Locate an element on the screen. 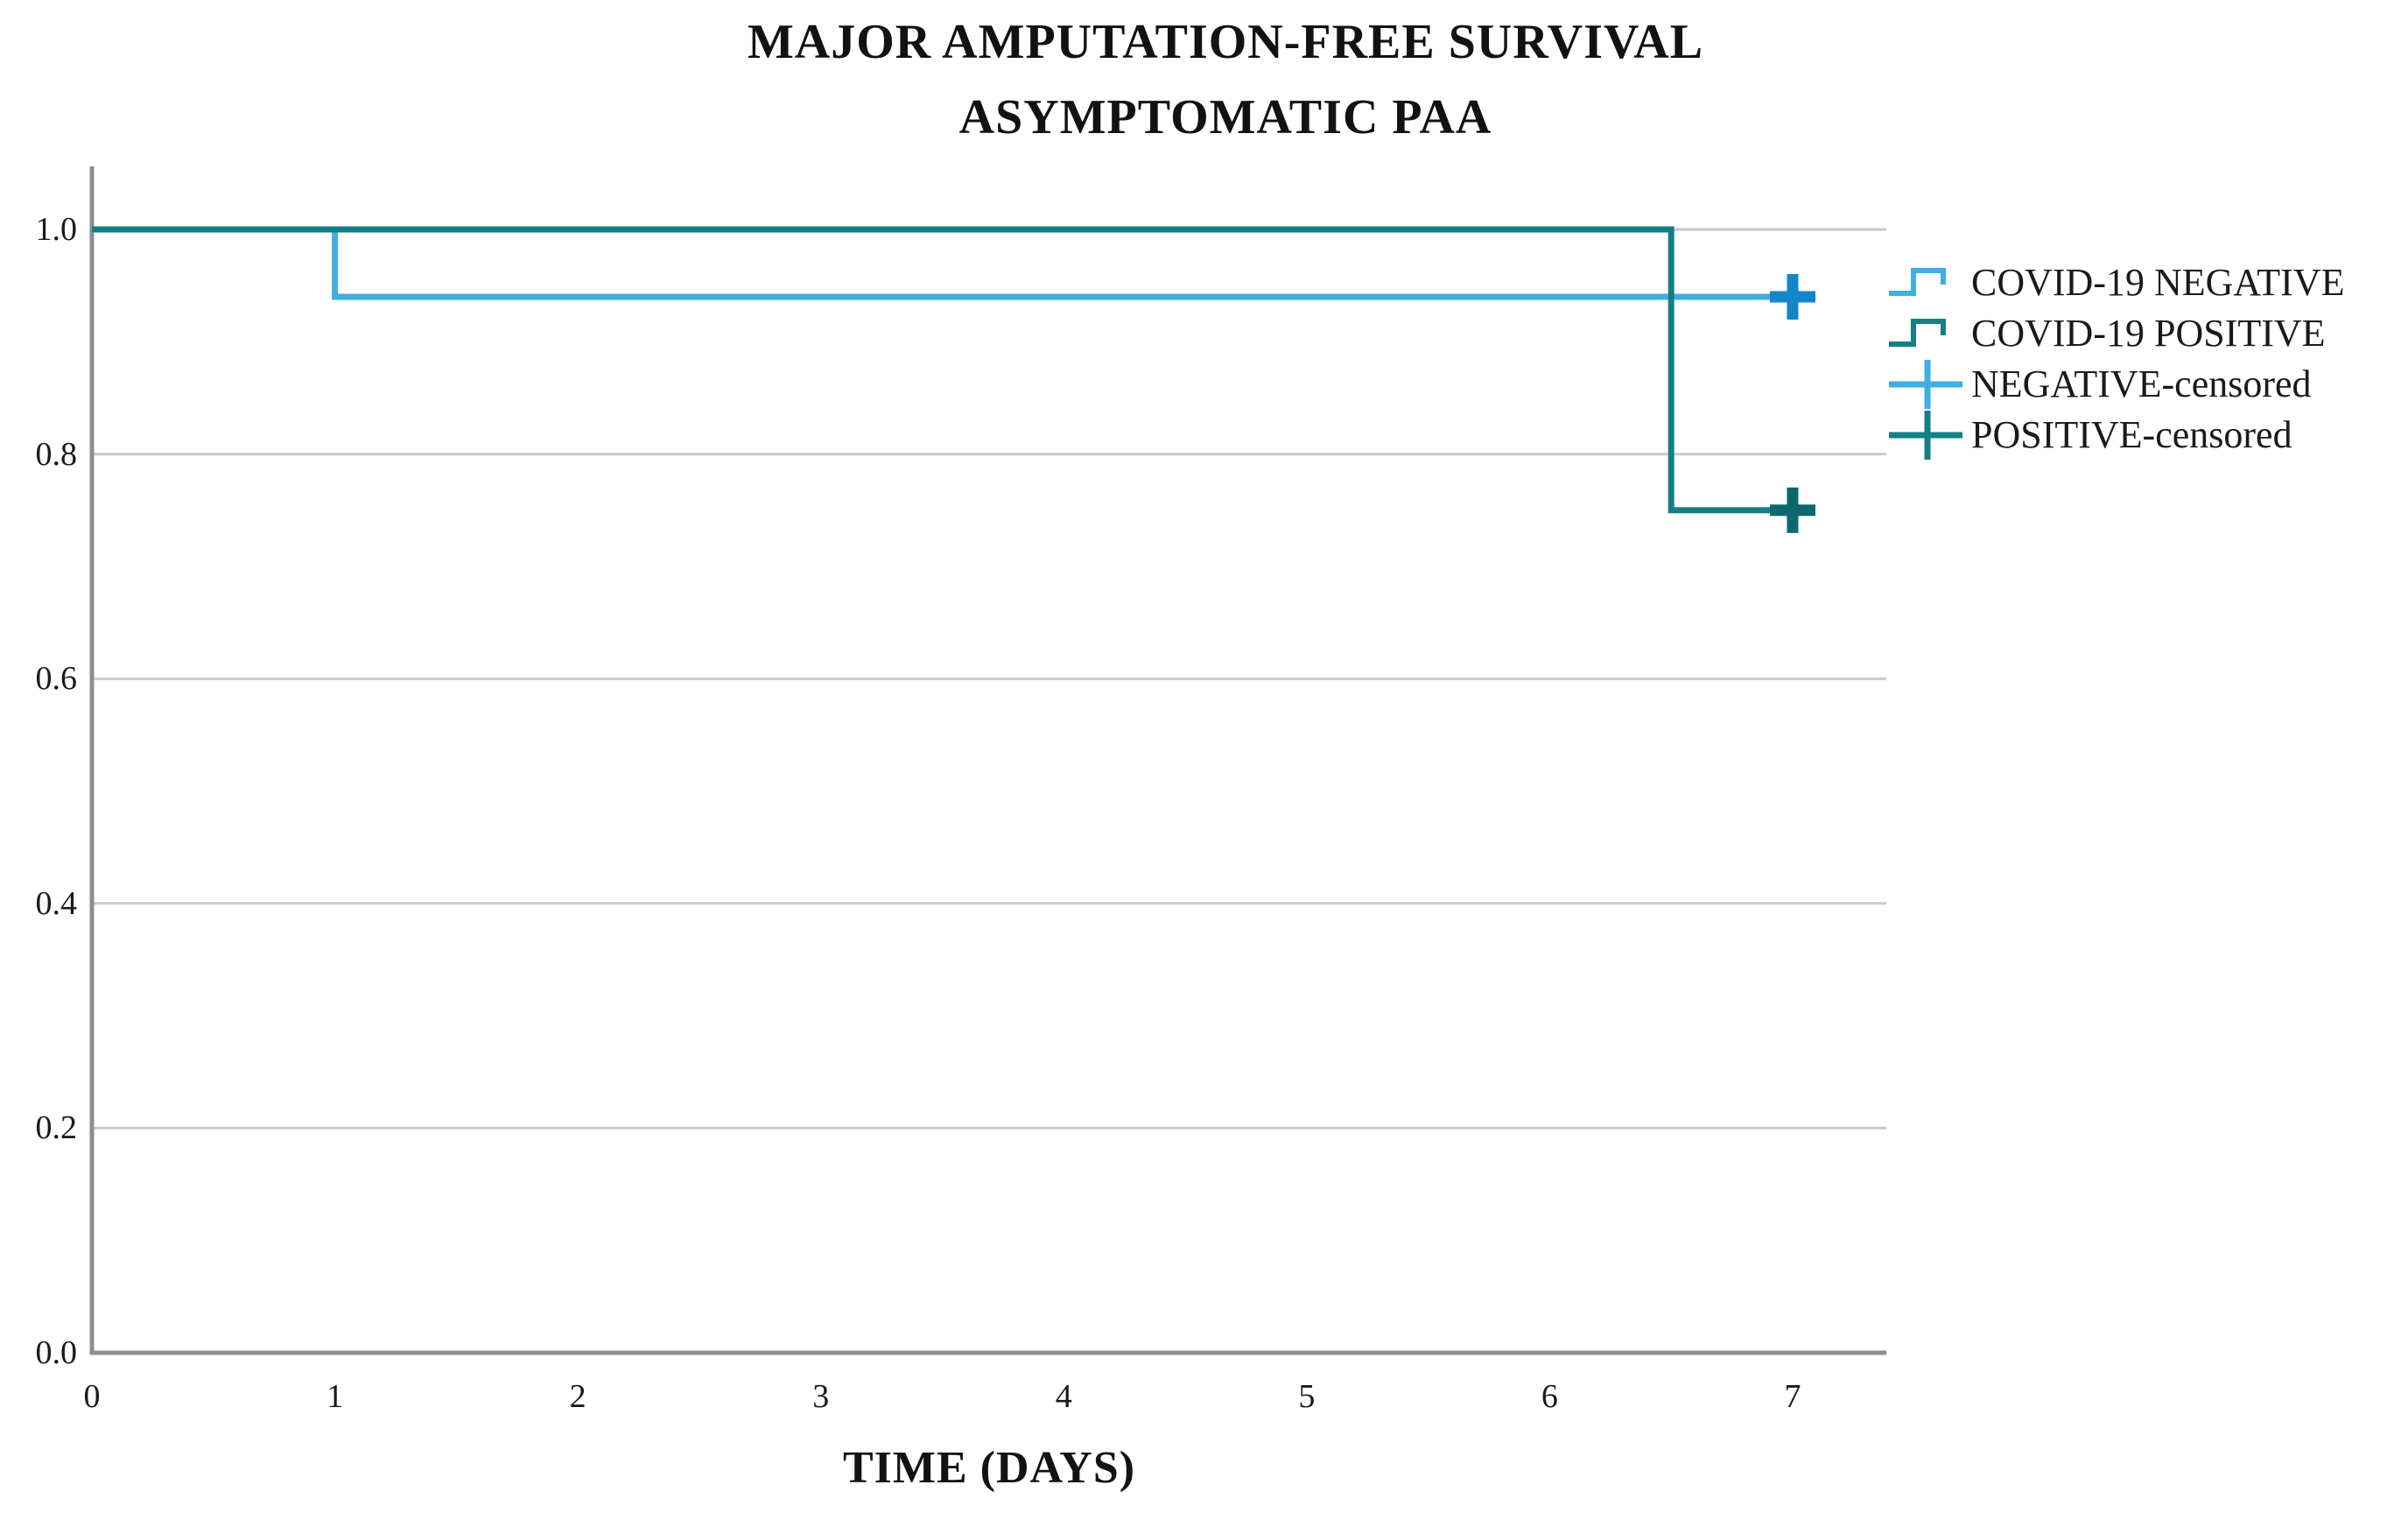 The height and width of the screenshot is (1527, 2408). x-tick-label: 3 is located at coordinates (821, 1396).